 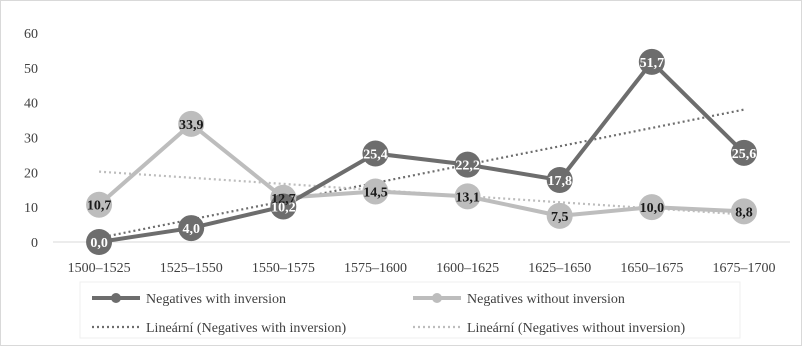 I want to click on data-label: 8,8, so click(x=744, y=212).